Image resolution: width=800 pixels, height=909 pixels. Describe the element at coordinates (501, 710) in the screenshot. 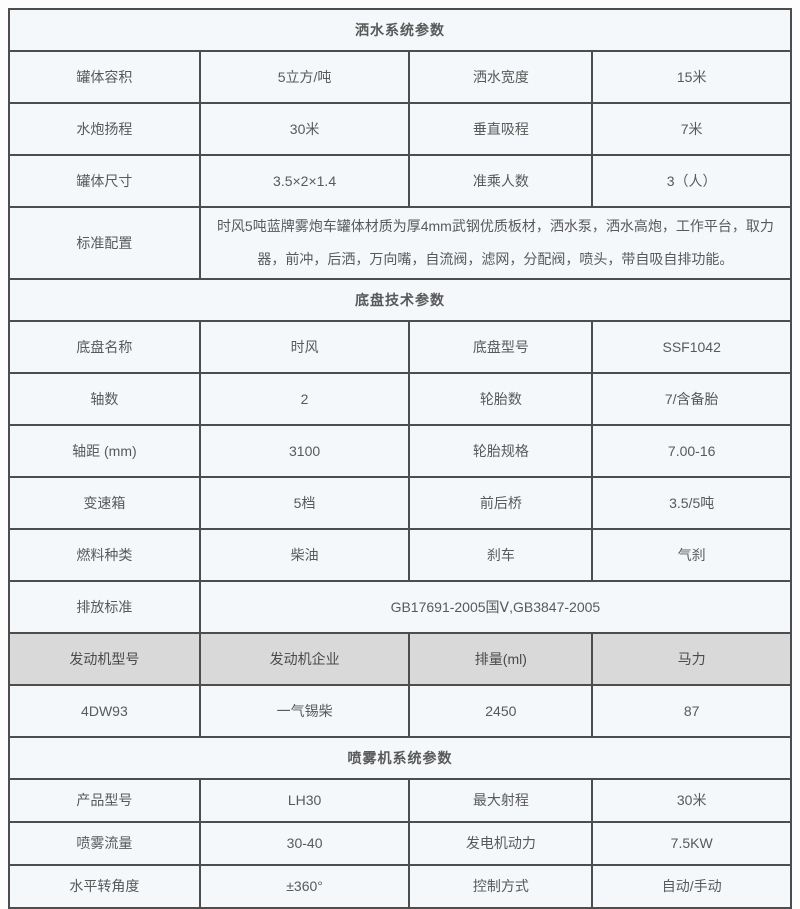

I see `param-label-cell: 2450` at that location.